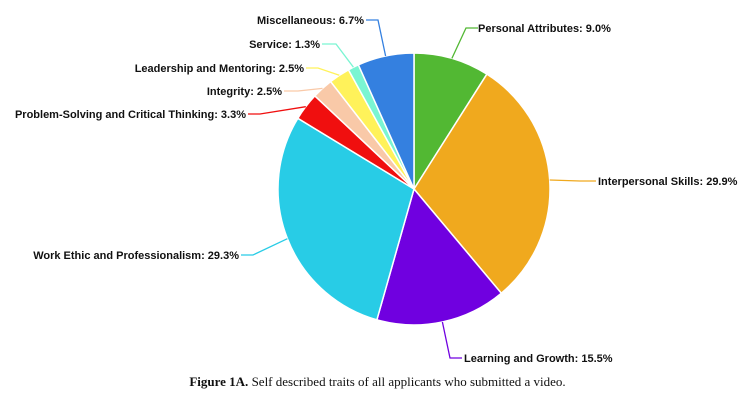  What do you see at coordinates (220, 69) in the screenshot?
I see `slice-label: Leadership and Mentoring: 2.5%` at bounding box center [220, 69].